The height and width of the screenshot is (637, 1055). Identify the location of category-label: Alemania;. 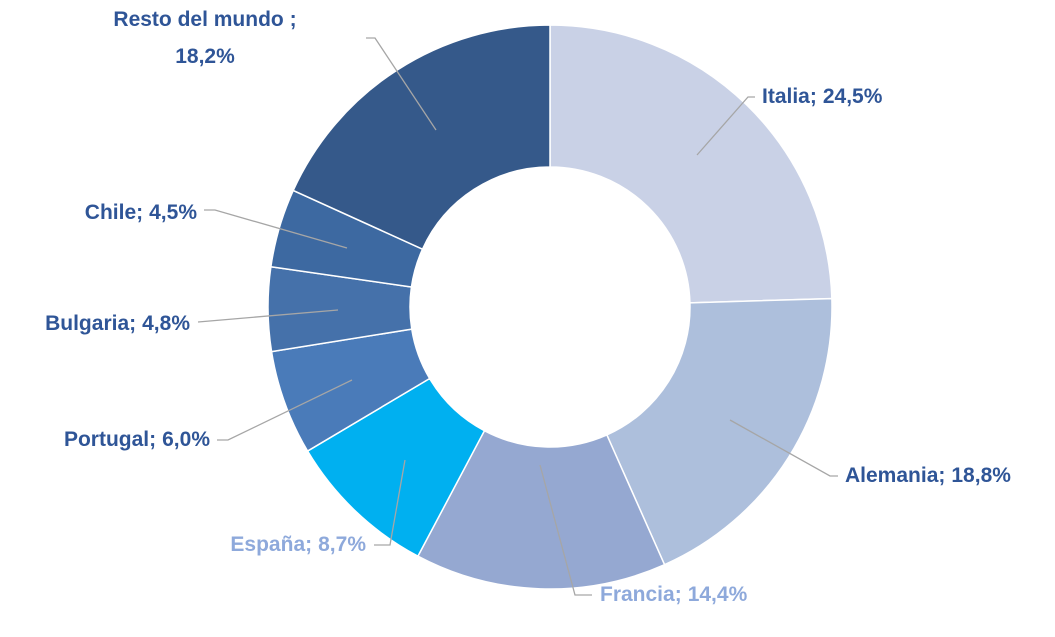
(895, 475).